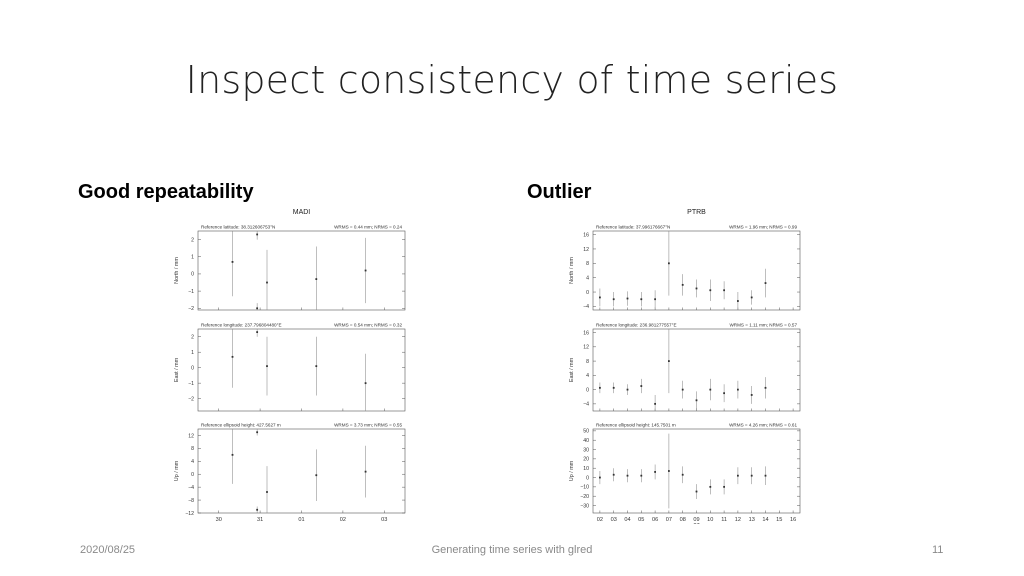 This screenshot has width=1024, height=576. What do you see at coordinates (166, 192) in the screenshot?
I see `good-repeatability-heading: Good repeatability` at bounding box center [166, 192].